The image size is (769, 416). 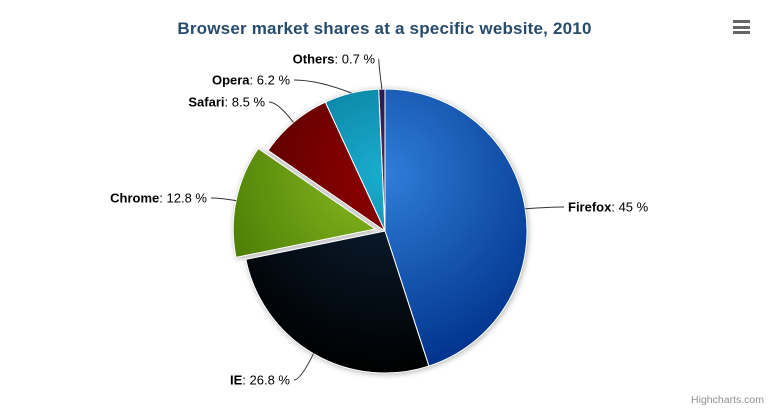 What do you see at coordinates (334, 59) in the screenshot?
I see `data-label-others: Others: 0.7 %` at bounding box center [334, 59].